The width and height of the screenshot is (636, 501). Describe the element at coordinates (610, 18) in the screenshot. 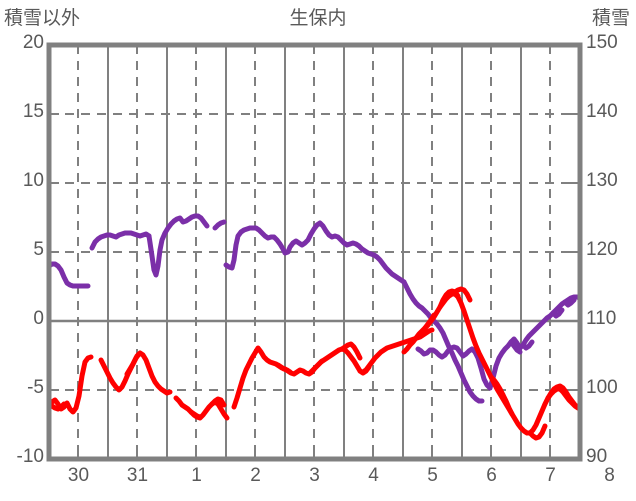

I see `right-axis-title: 積雪` at that location.